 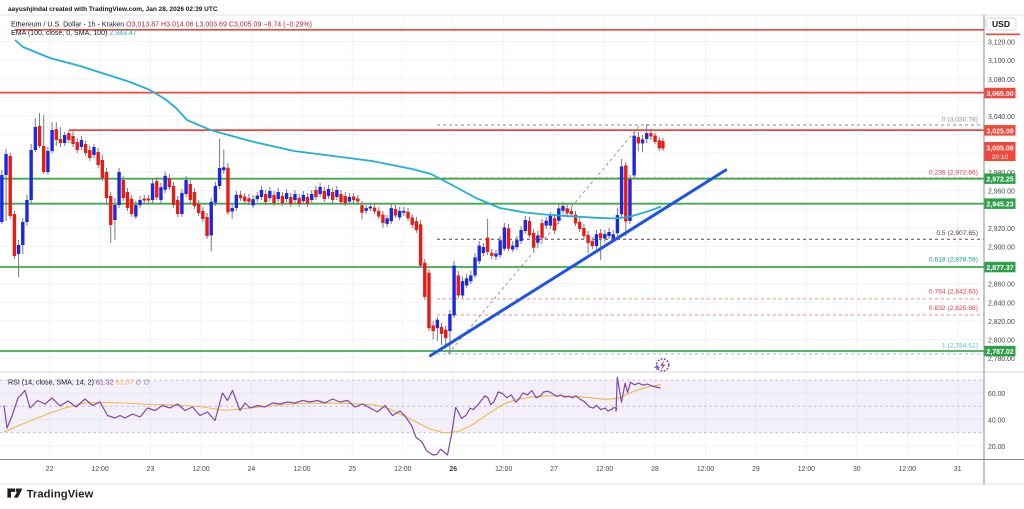 I want to click on svg-text: 3,005.09, so click(x=999, y=149).